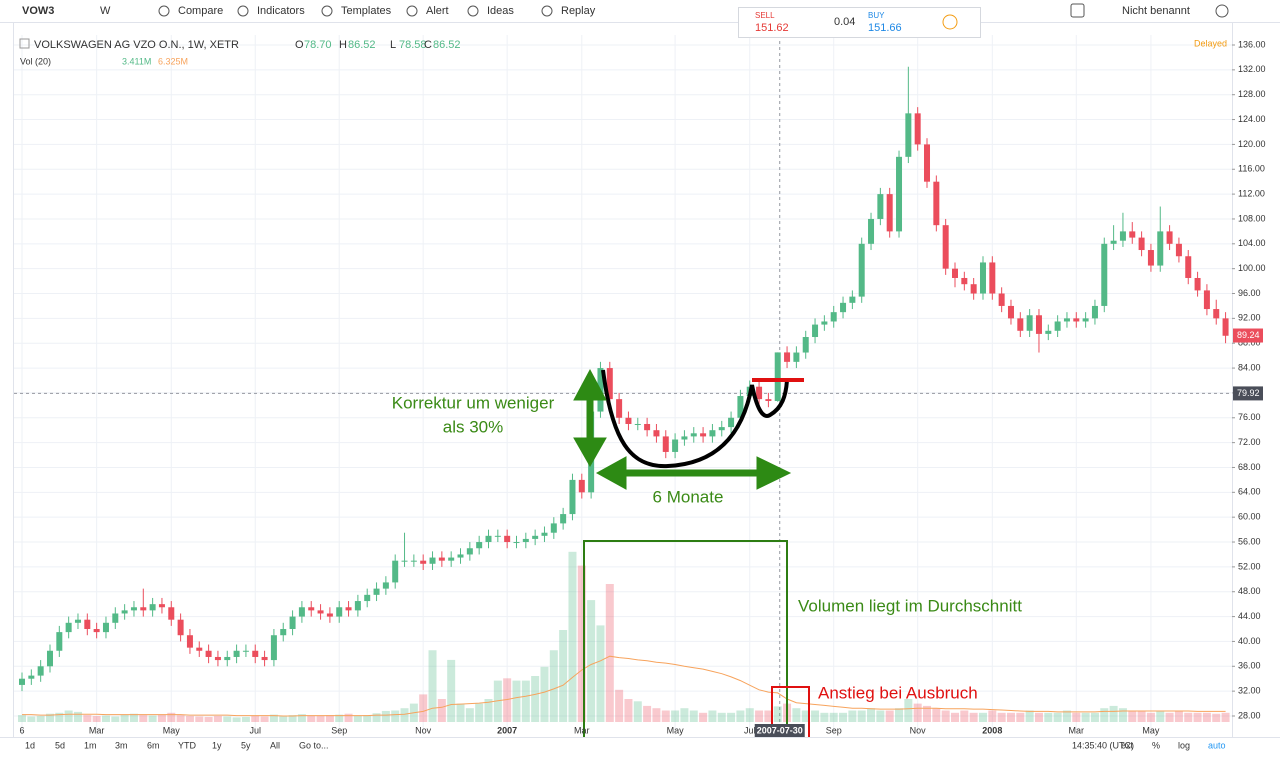 The width and height of the screenshot is (1280, 765). I want to click on info-icon, so click(950, 22).